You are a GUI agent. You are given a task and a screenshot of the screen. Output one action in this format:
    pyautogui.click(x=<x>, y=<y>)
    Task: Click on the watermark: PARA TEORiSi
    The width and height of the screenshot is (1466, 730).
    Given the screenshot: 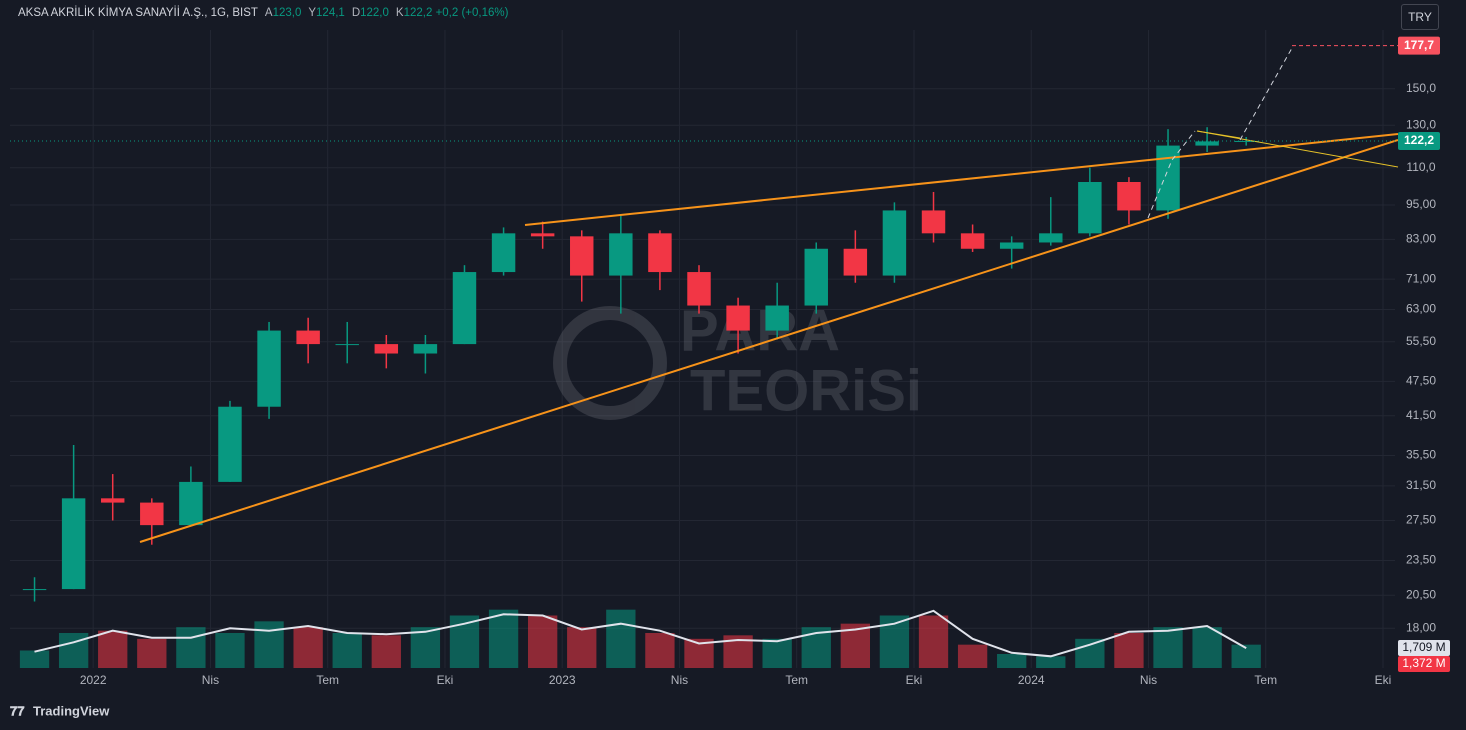 What is the action you would take?
    pyautogui.click(x=737, y=360)
    